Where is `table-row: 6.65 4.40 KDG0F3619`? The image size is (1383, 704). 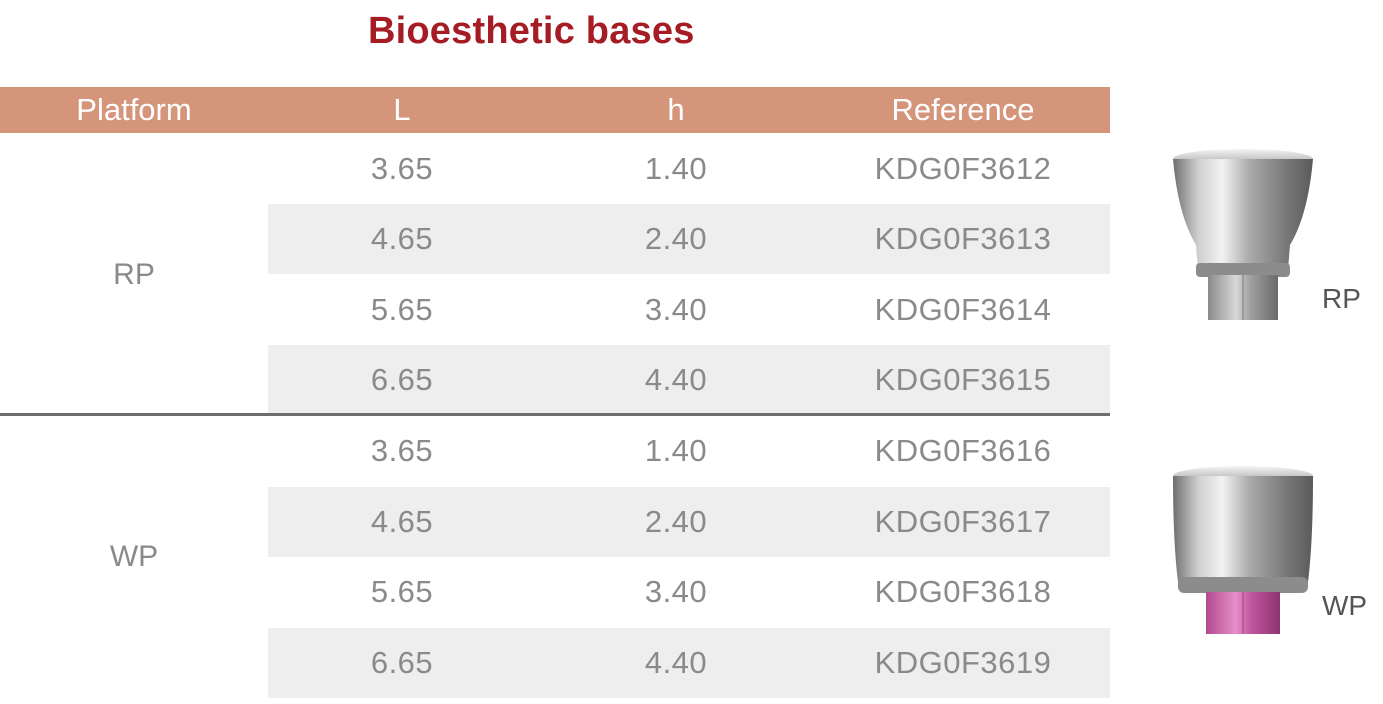 table-row: 6.65 4.40 KDG0F3619 is located at coordinates (689, 663).